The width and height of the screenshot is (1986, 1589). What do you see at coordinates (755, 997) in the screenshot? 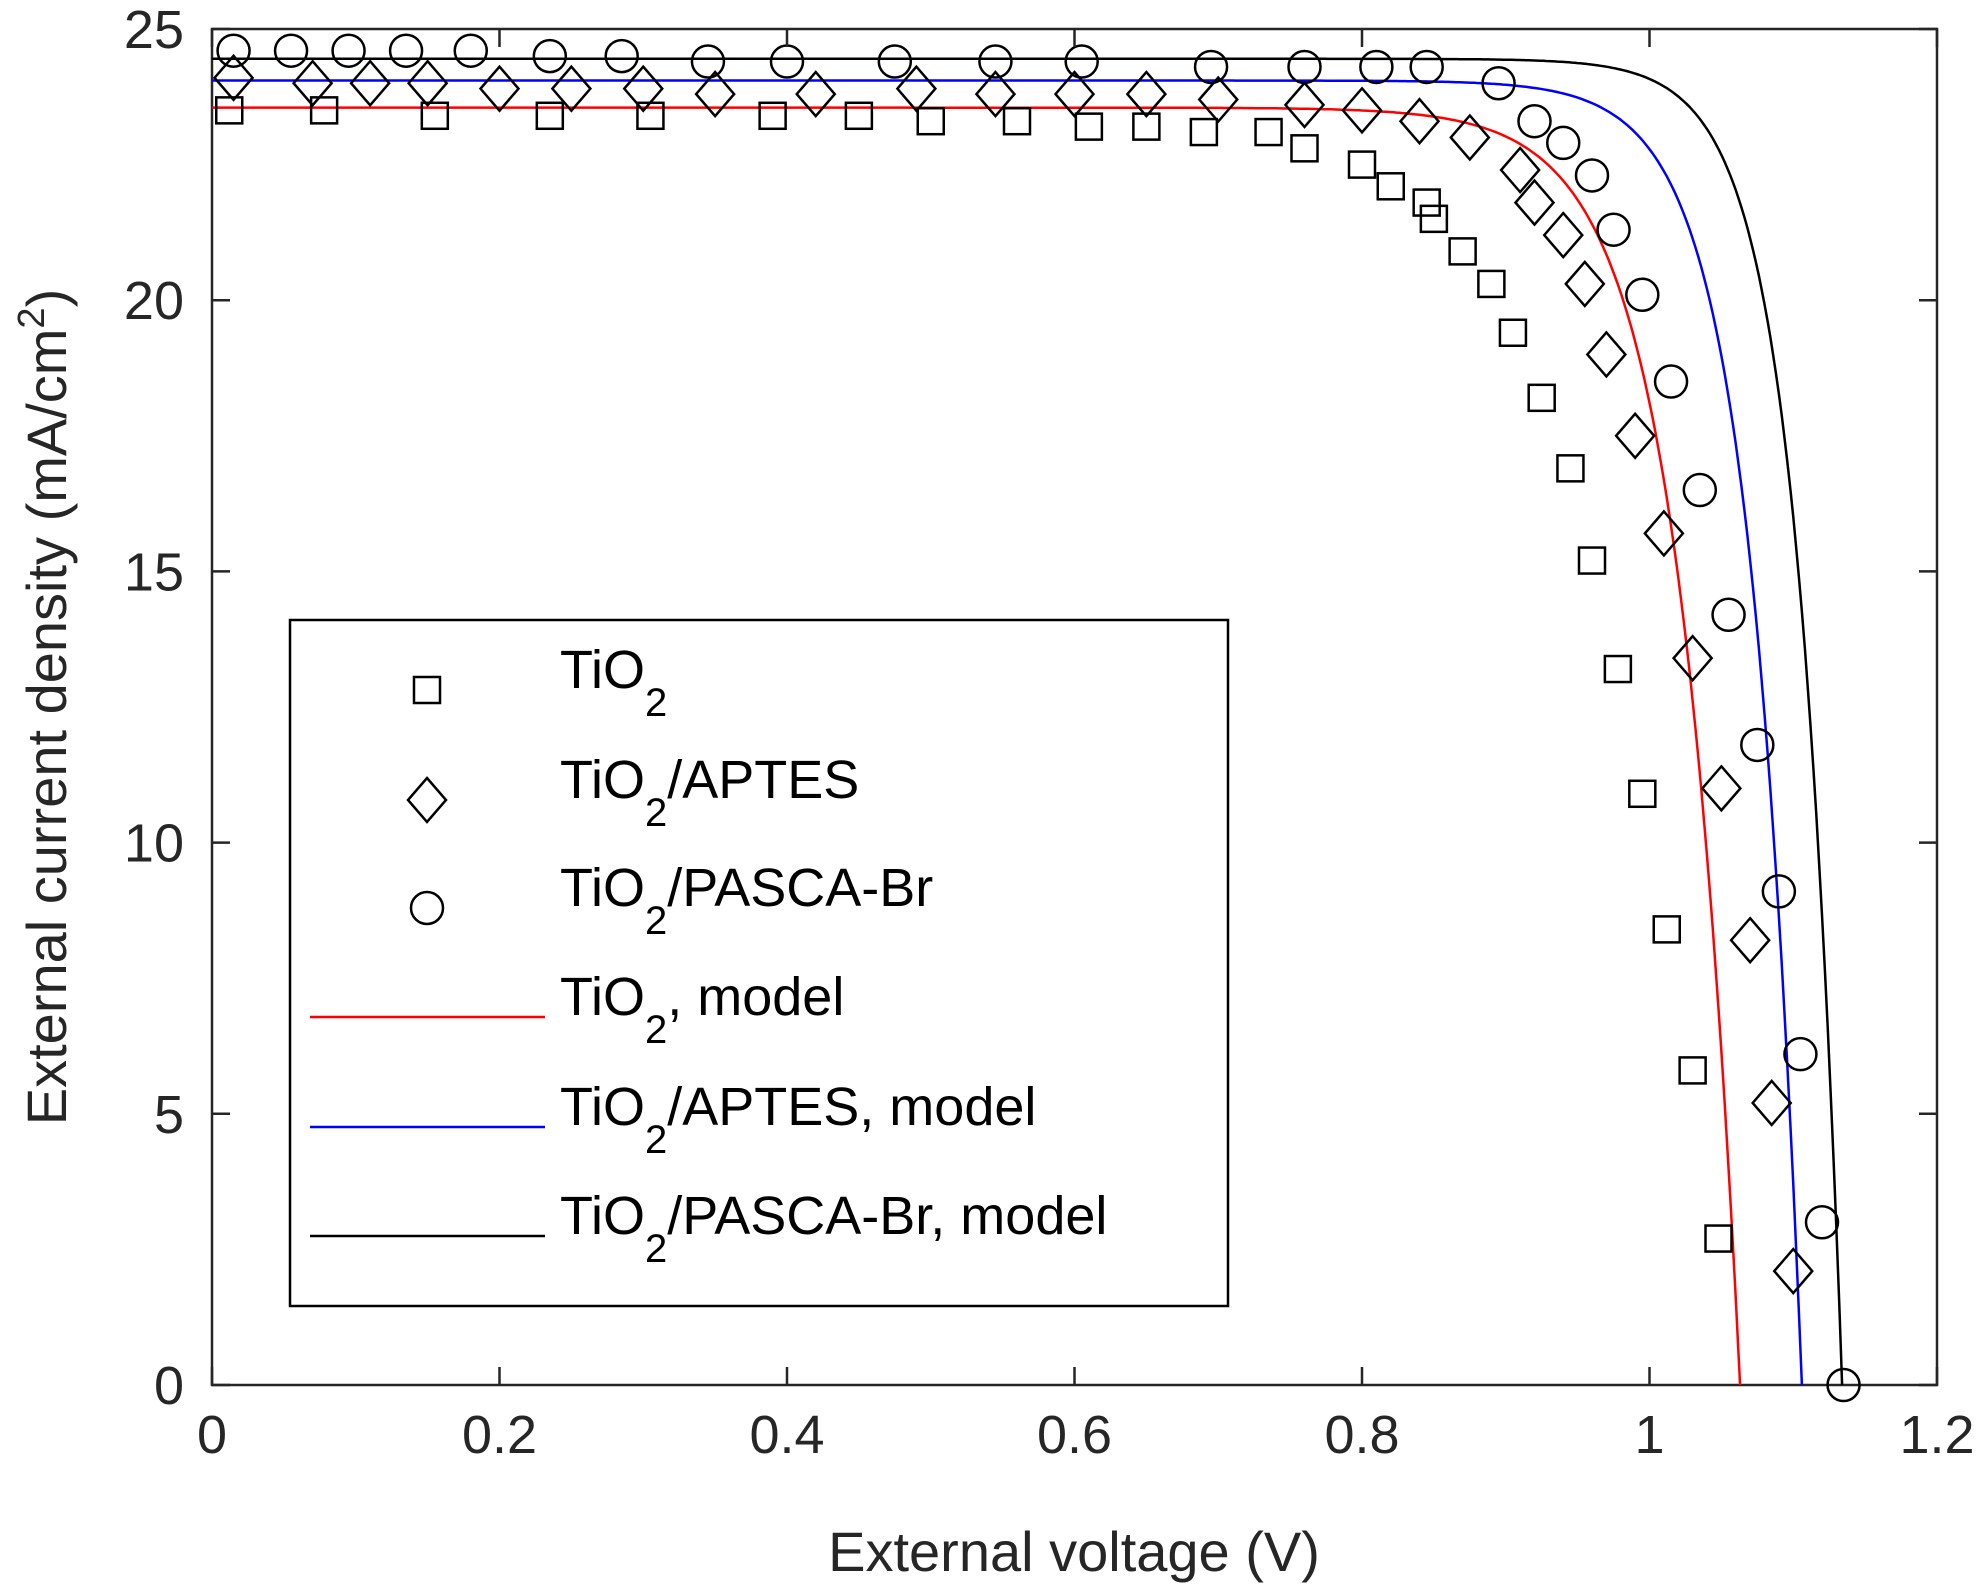
I see `legend-label-tail: , model` at bounding box center [755, 997].